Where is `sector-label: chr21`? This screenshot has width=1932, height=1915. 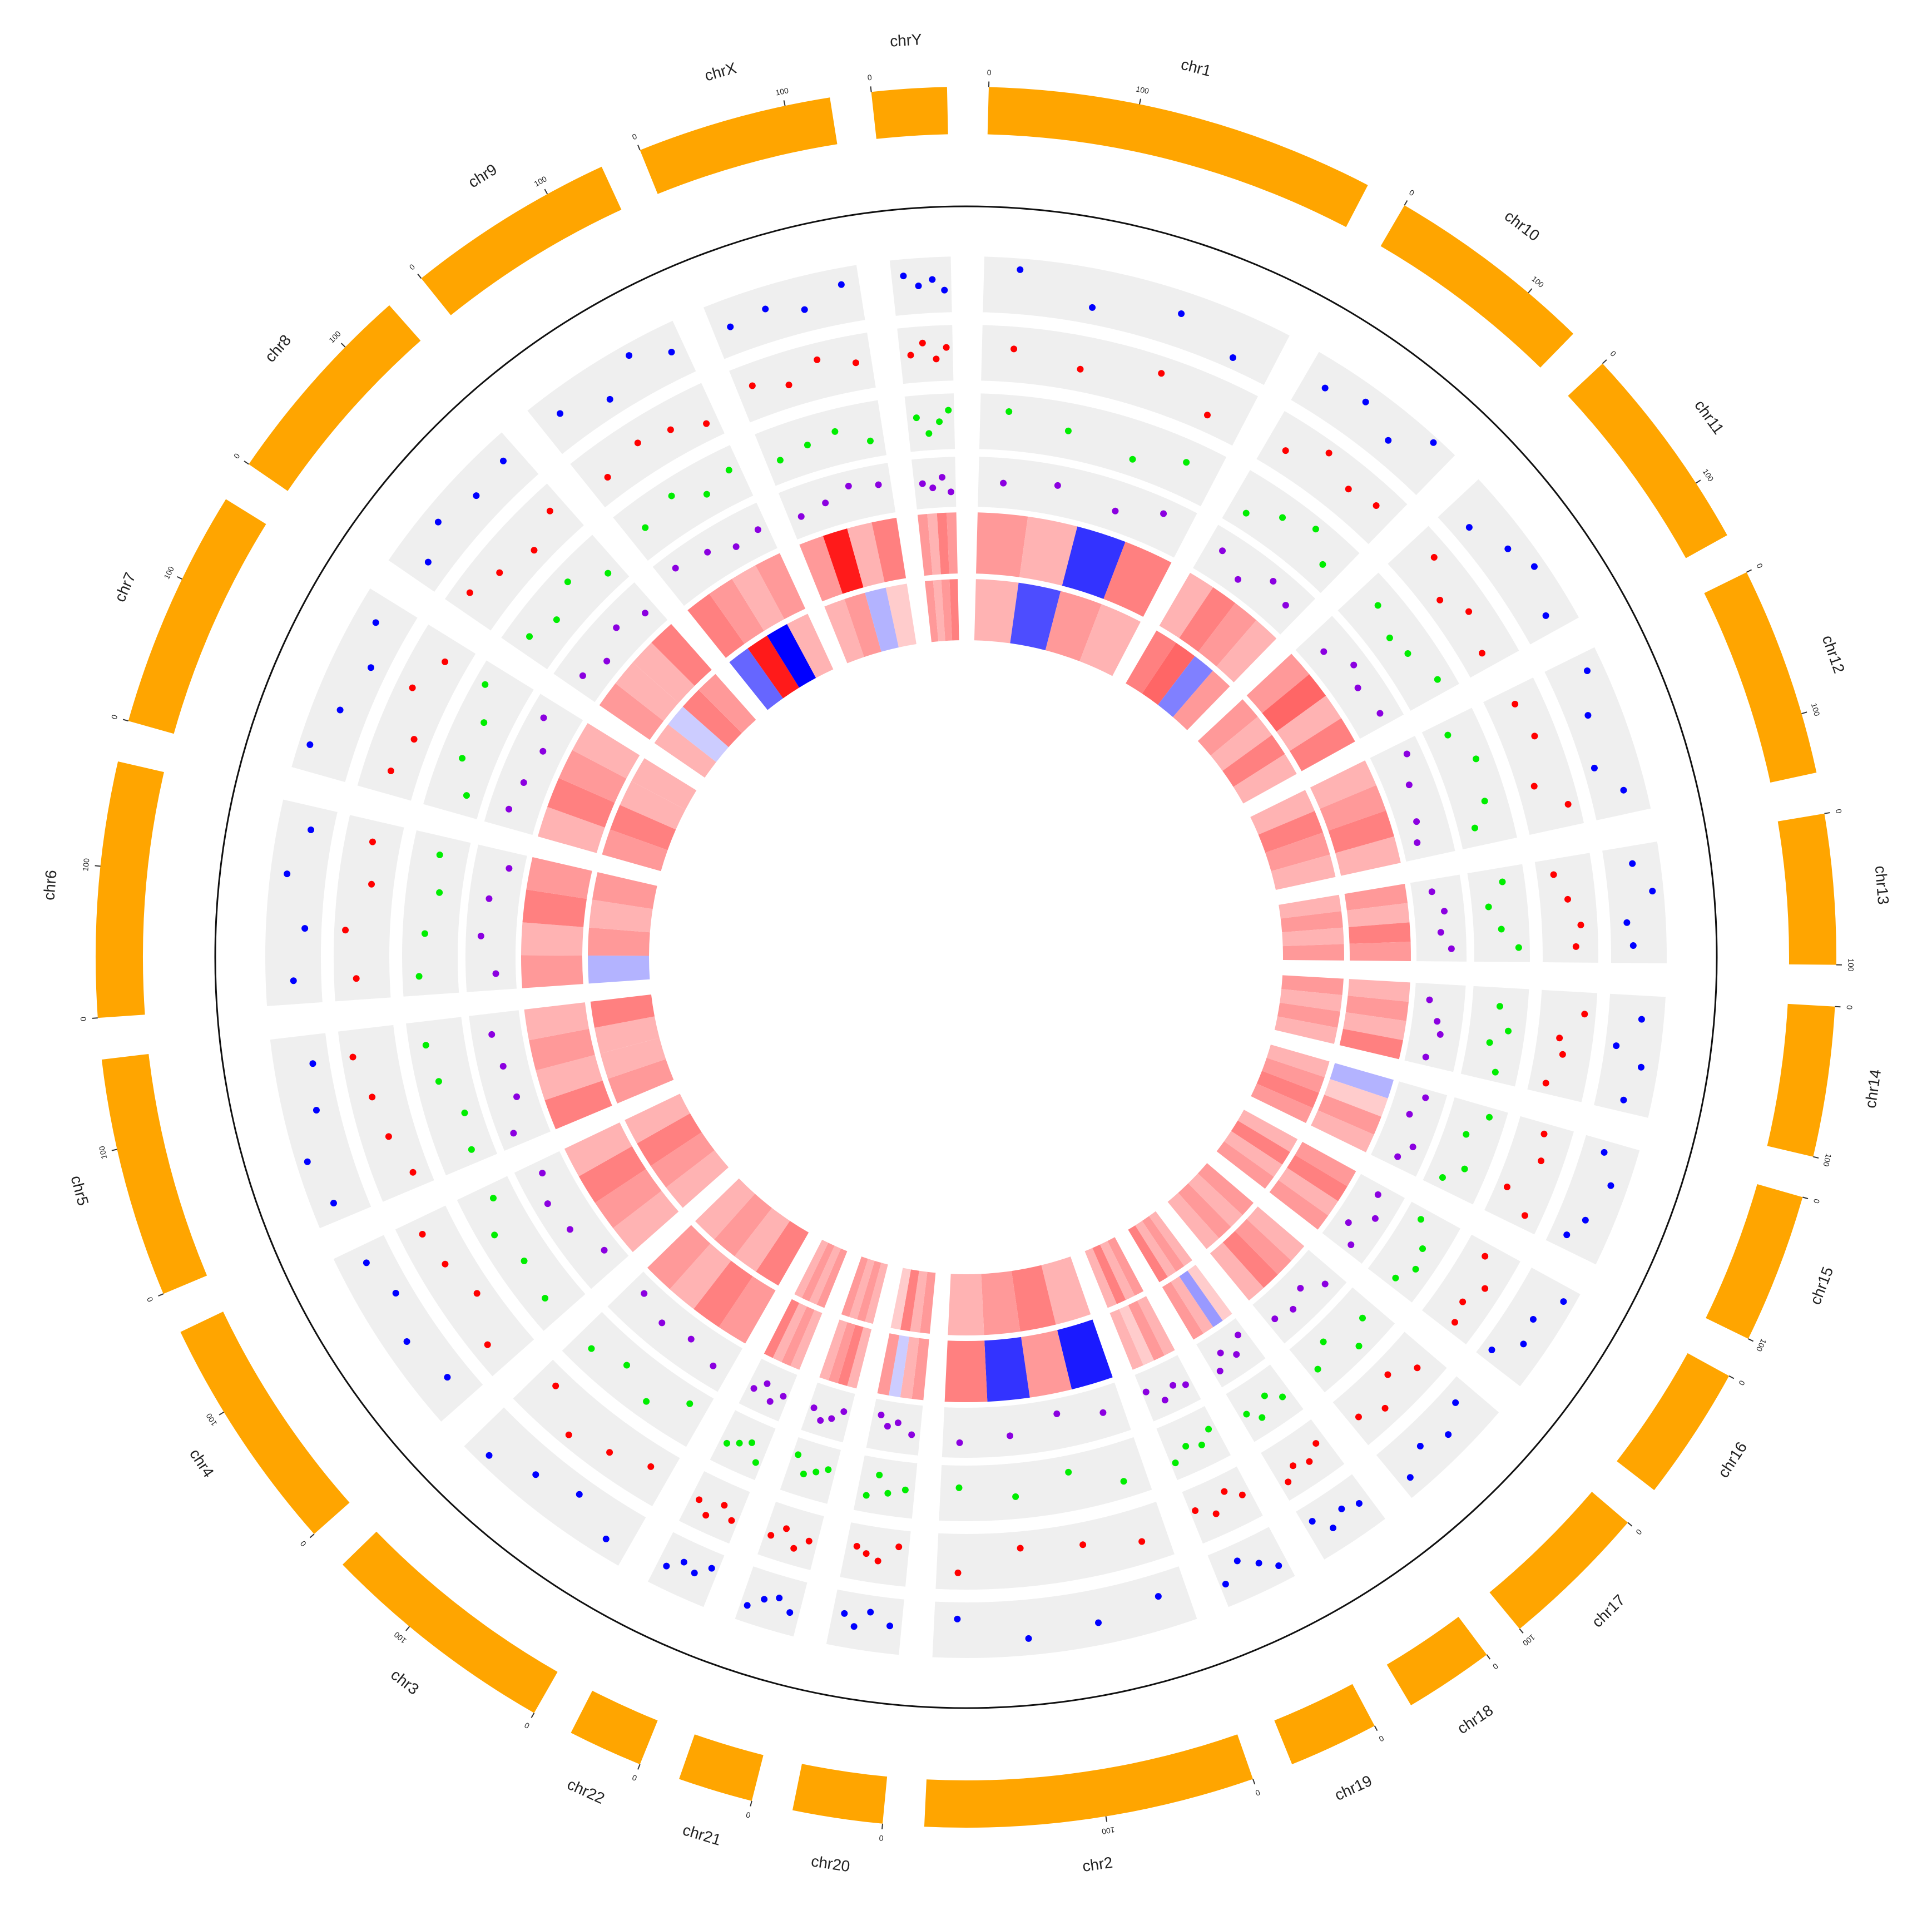 sector-label: chr21 is located at coordinates (702, 1835).